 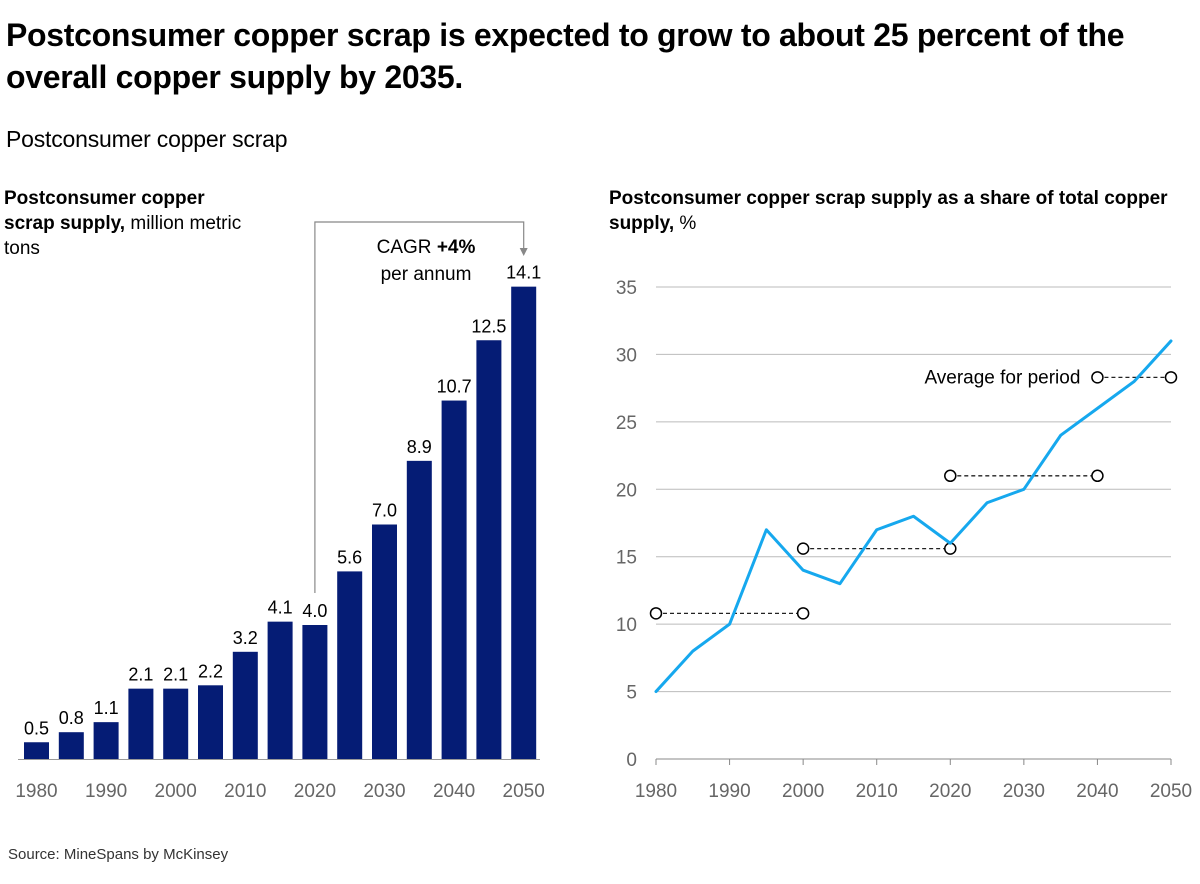 I want to click on line-y-tick-label: 25, so click(x=626, y=423).